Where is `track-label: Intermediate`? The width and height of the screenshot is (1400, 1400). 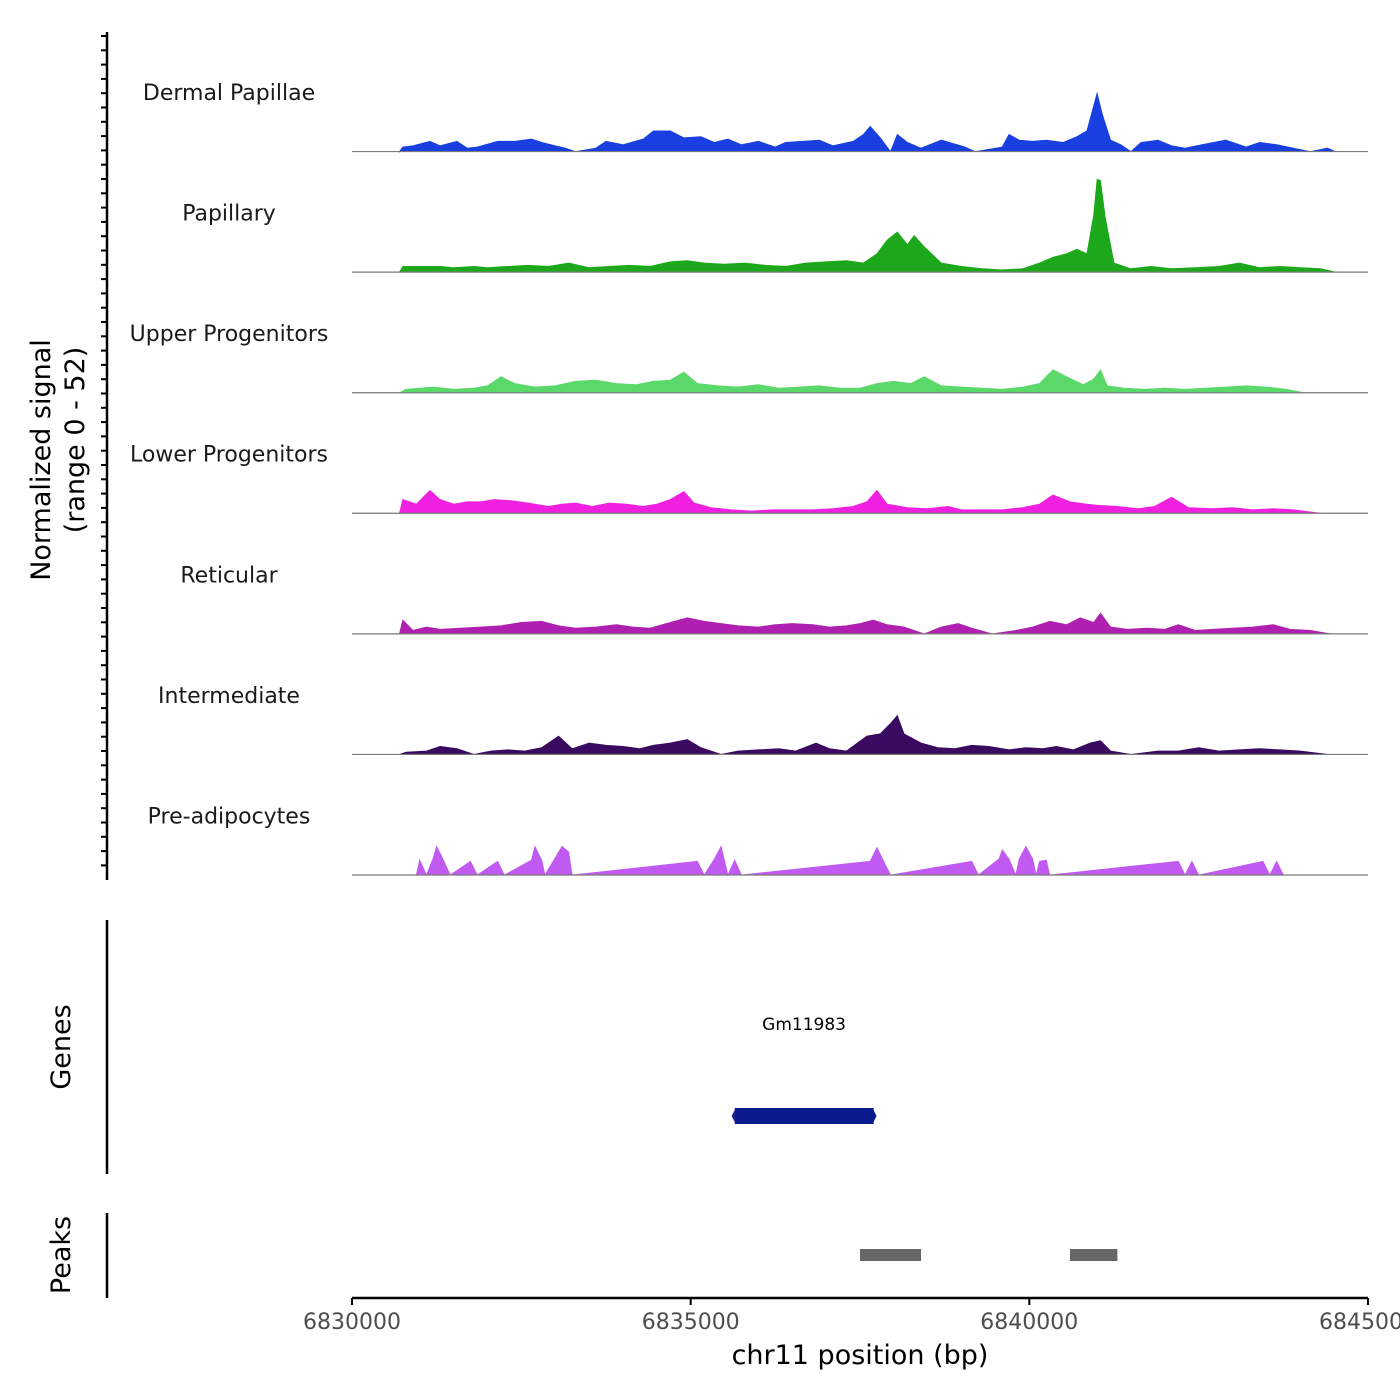 track-label: Intermediate is located at coordinates (229, 696).